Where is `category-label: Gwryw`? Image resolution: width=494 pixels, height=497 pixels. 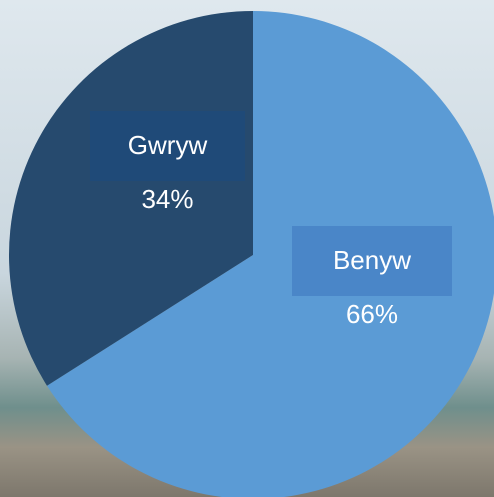 category-label: Gwryw is located at coordinates (168, 145).